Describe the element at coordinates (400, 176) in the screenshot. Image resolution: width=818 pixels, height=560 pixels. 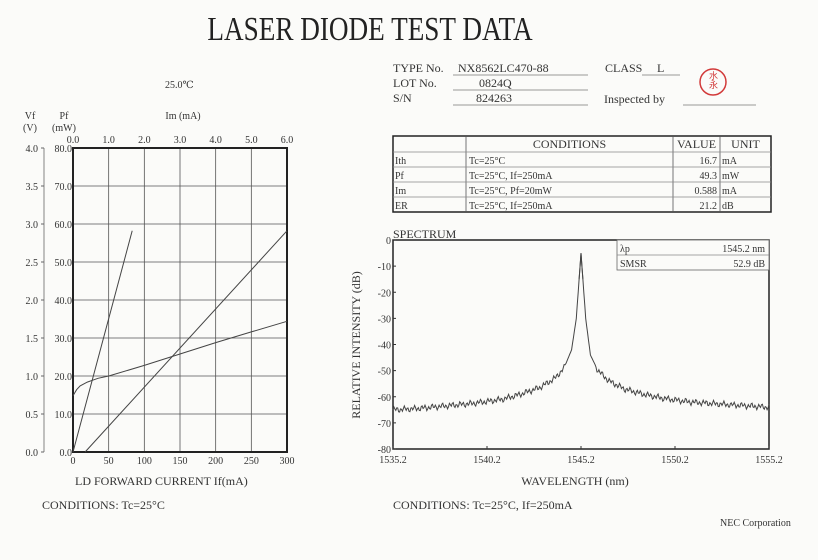
I see `table-cell-param: Pf` at that location.